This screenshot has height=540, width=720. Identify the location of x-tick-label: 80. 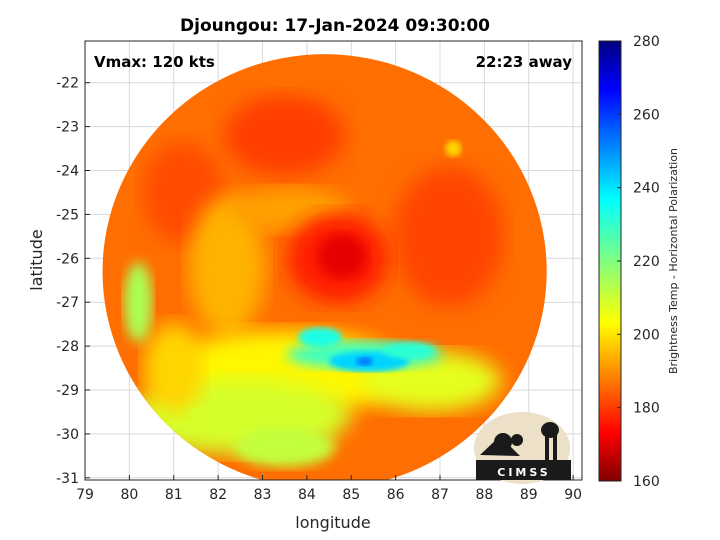
(129, 495).